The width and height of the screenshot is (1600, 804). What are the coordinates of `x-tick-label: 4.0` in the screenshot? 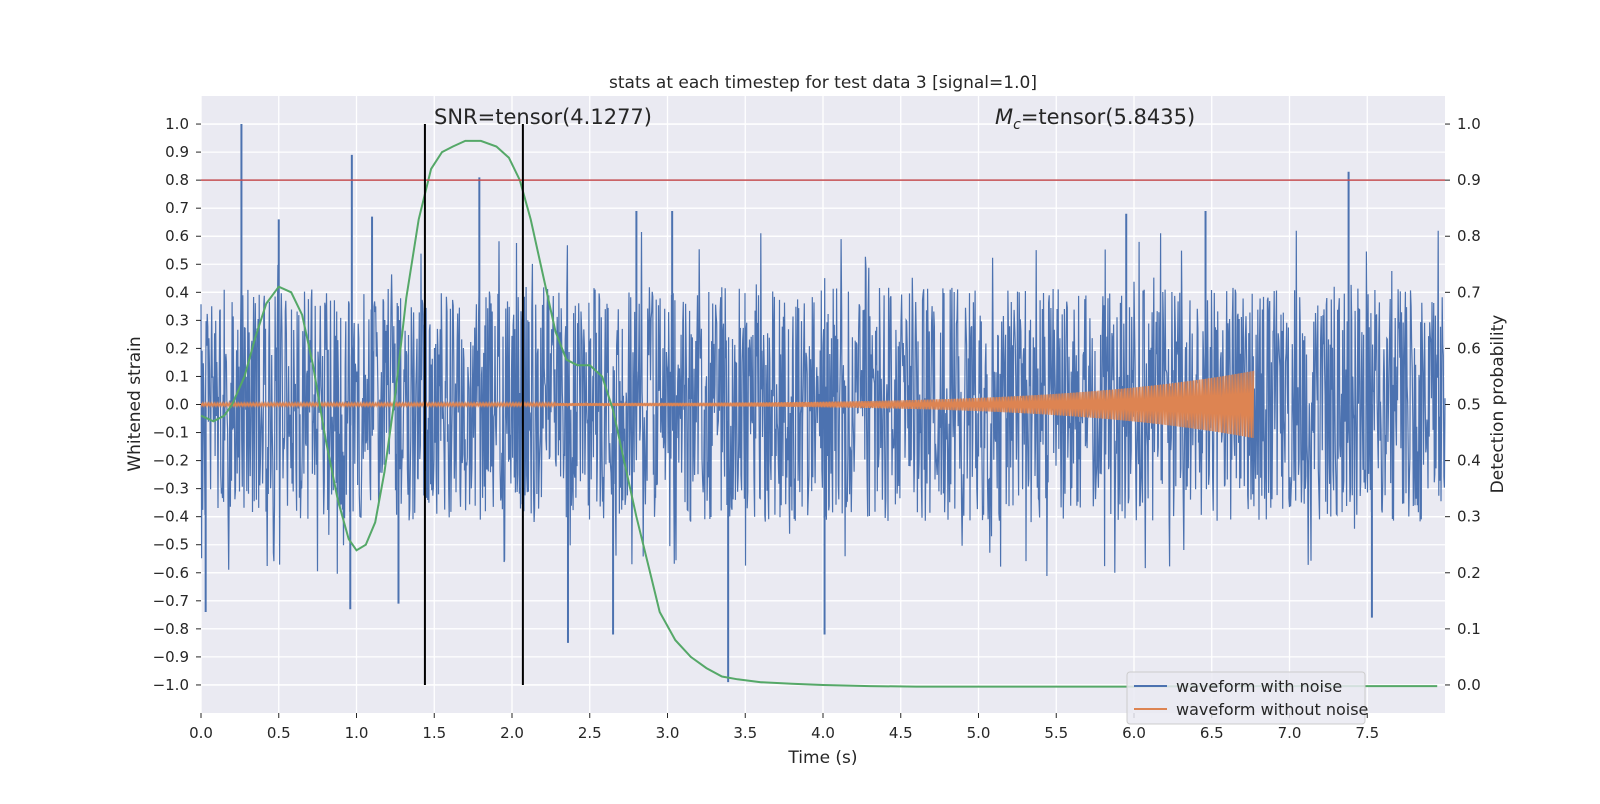 It's located at (823, 733).